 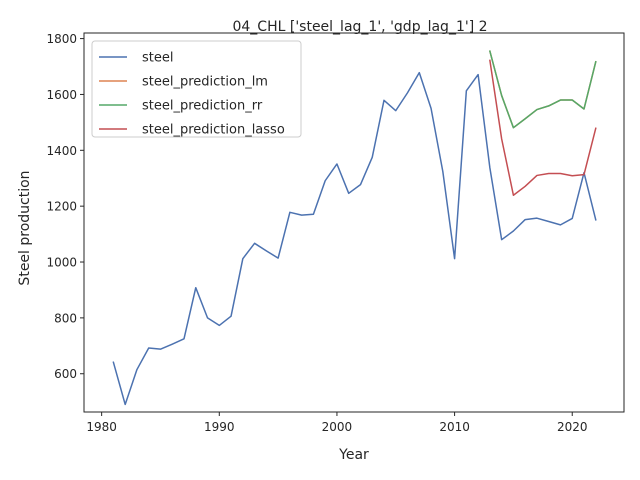 What do you see at coordinates (61, 263) in the screenshot?
I see `y-tick-label: 1000` at bounding box center [61, 263].